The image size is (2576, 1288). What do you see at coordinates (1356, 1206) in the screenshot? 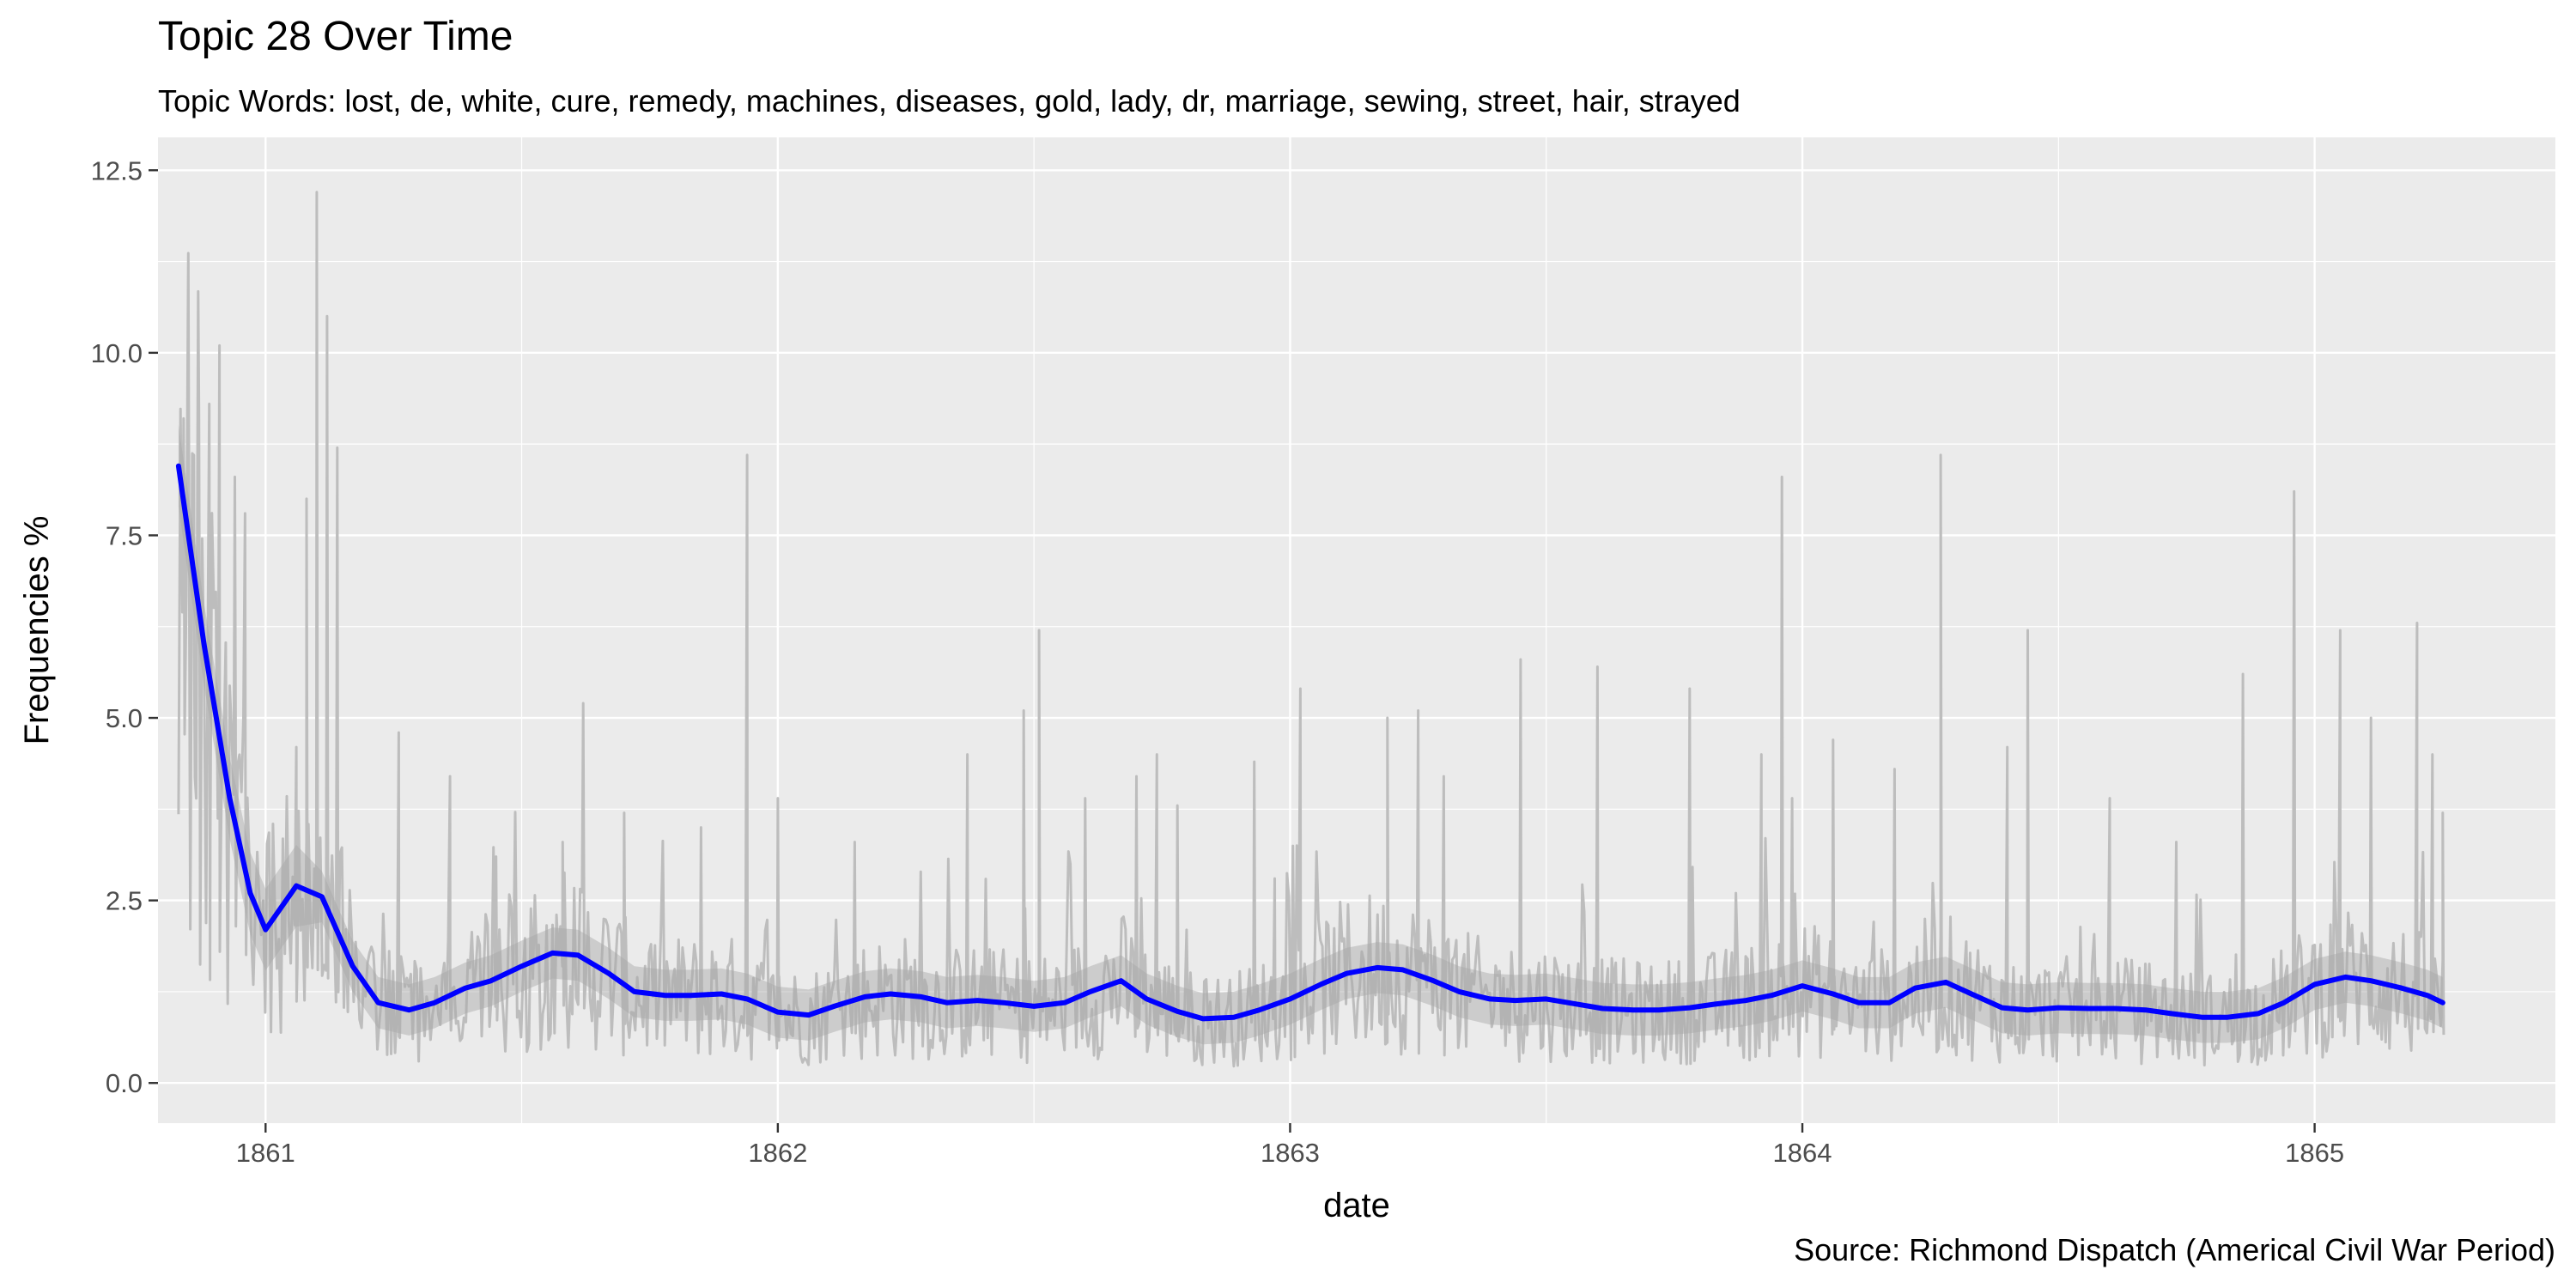
I see `x-axis-title: date` at bounding box center [1356, 1206].